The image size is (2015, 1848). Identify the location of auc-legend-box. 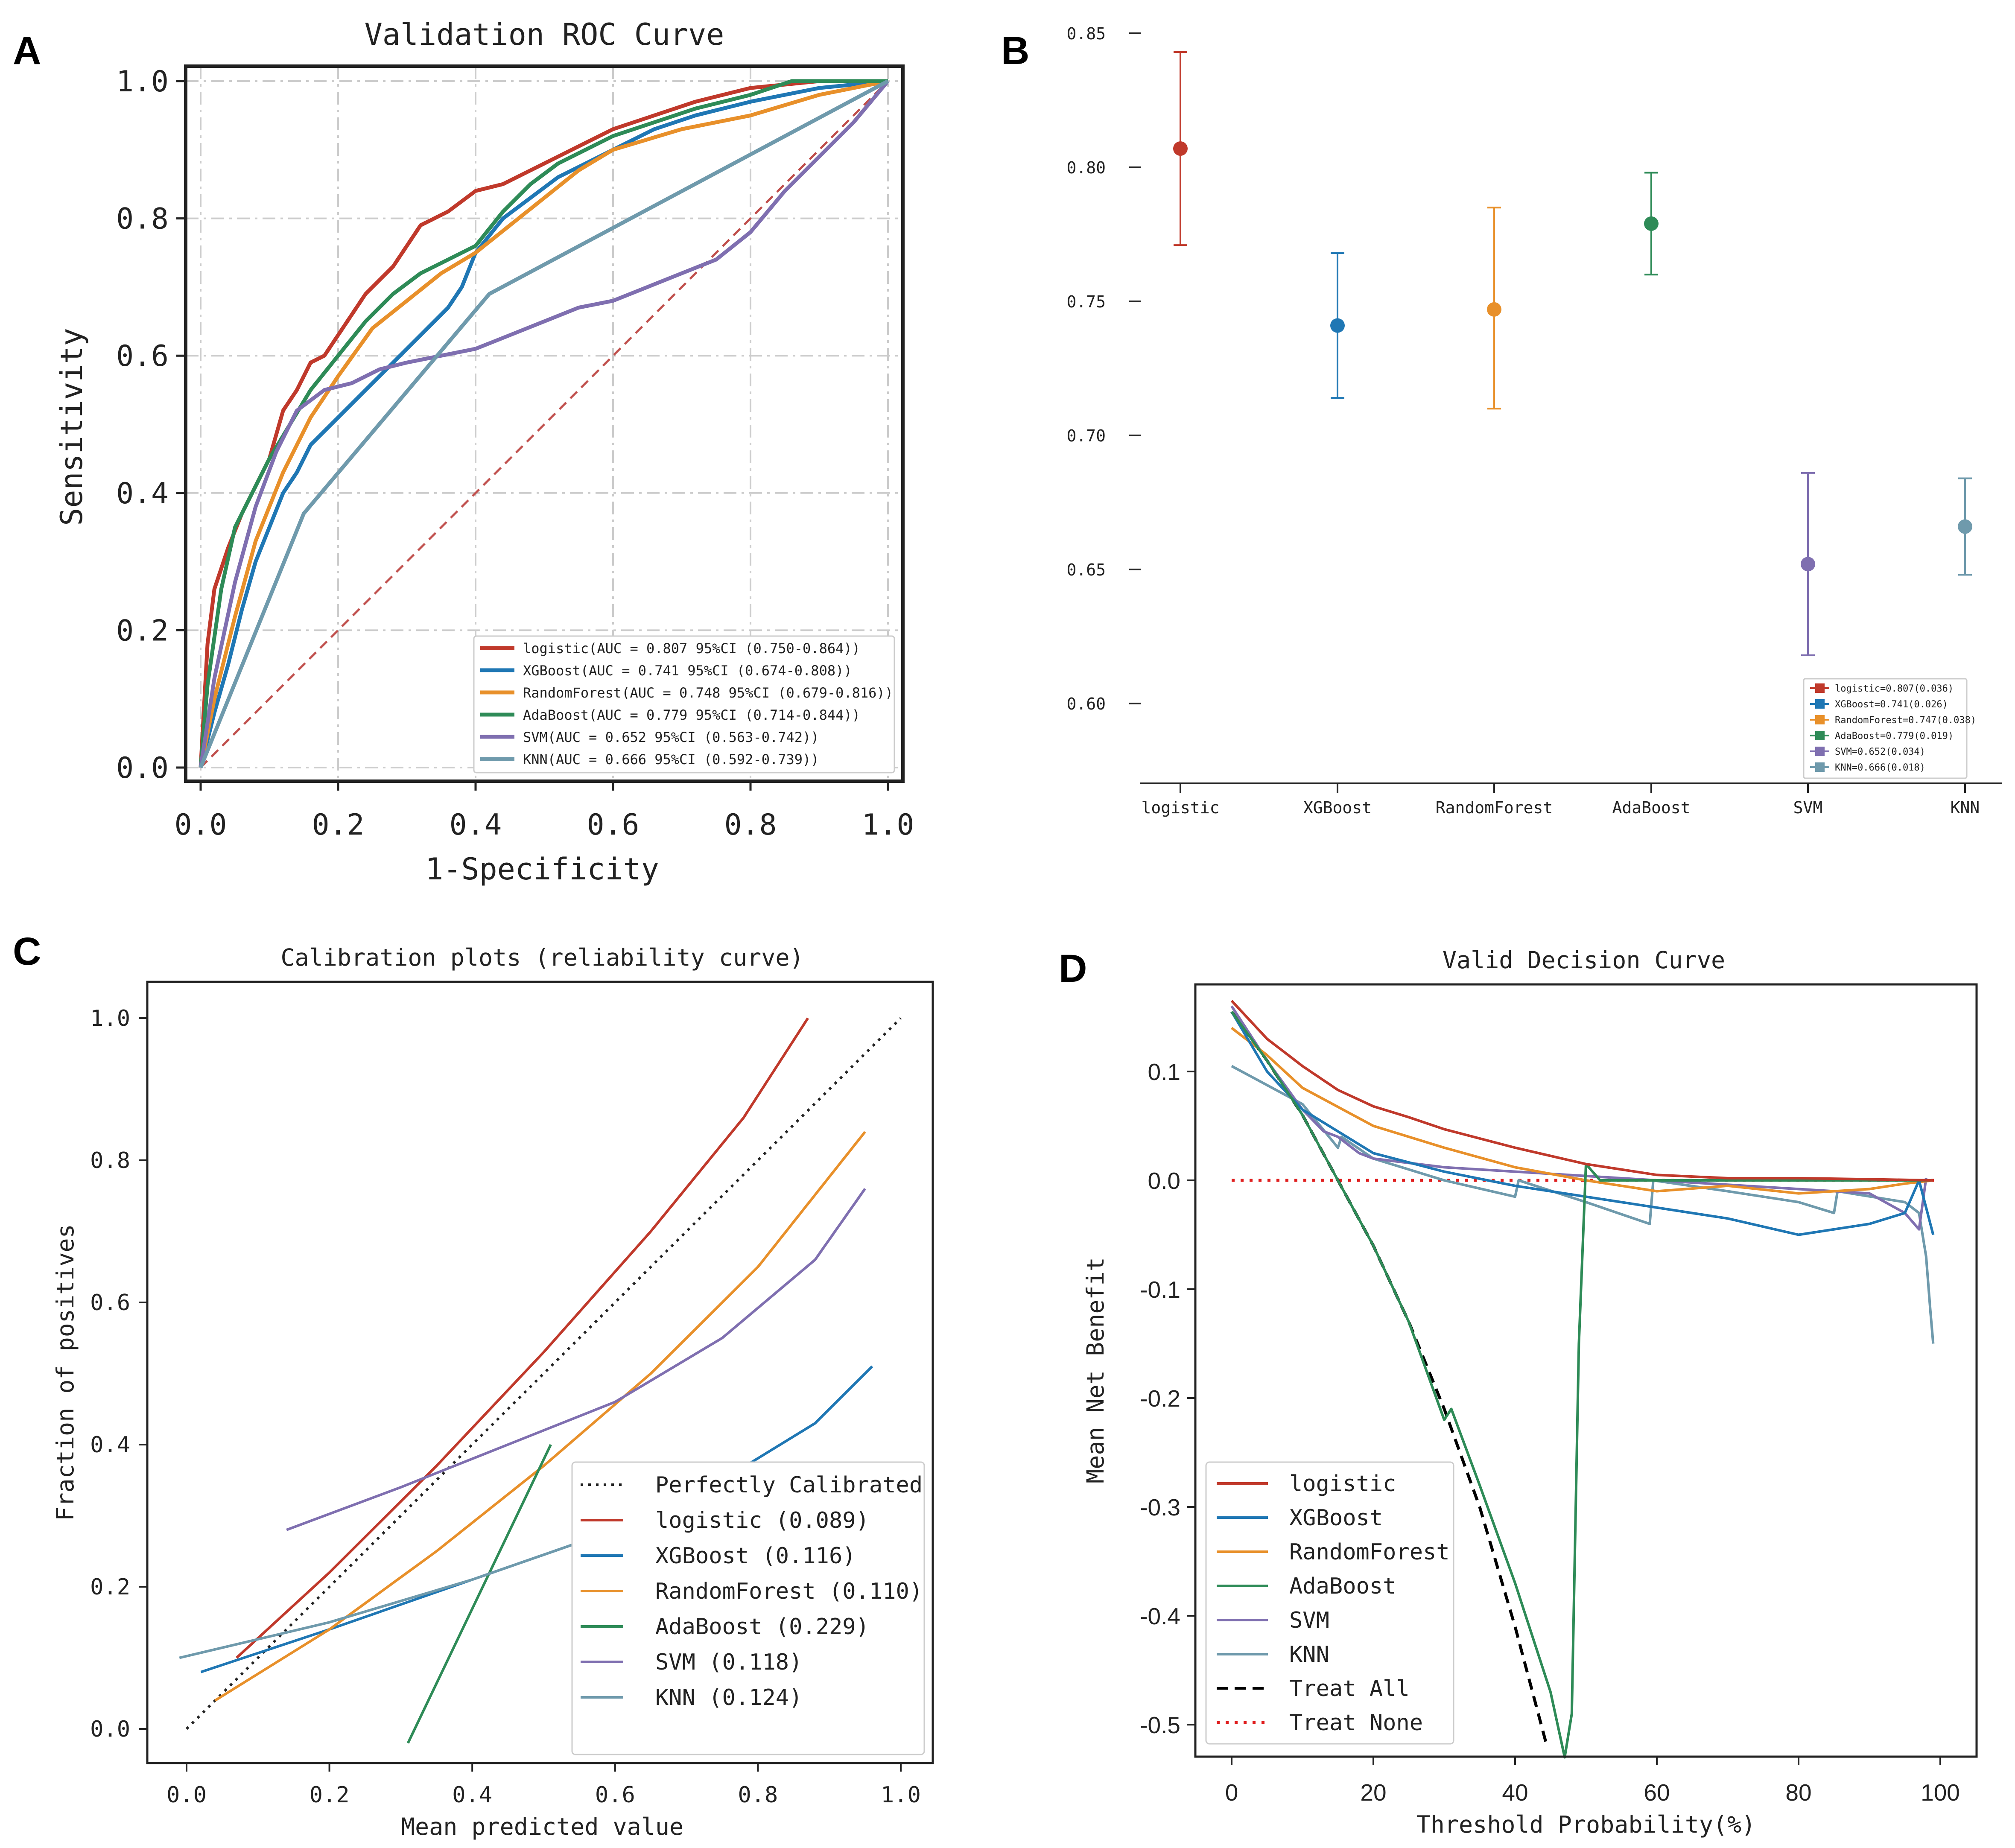
(1885, 728).